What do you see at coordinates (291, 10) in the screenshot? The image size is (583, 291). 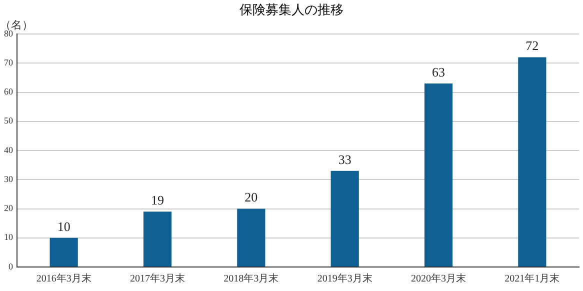 I see `chart-title: 保険募集人の推移` at bounding box center [291, 10].